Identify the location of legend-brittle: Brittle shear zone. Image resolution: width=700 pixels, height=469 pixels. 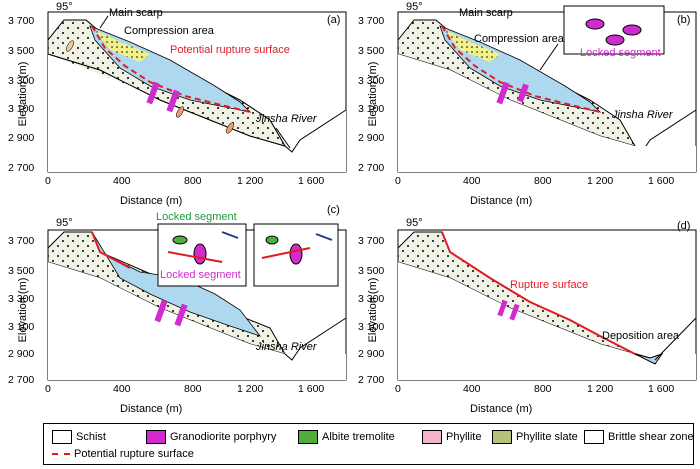
(639, 437).